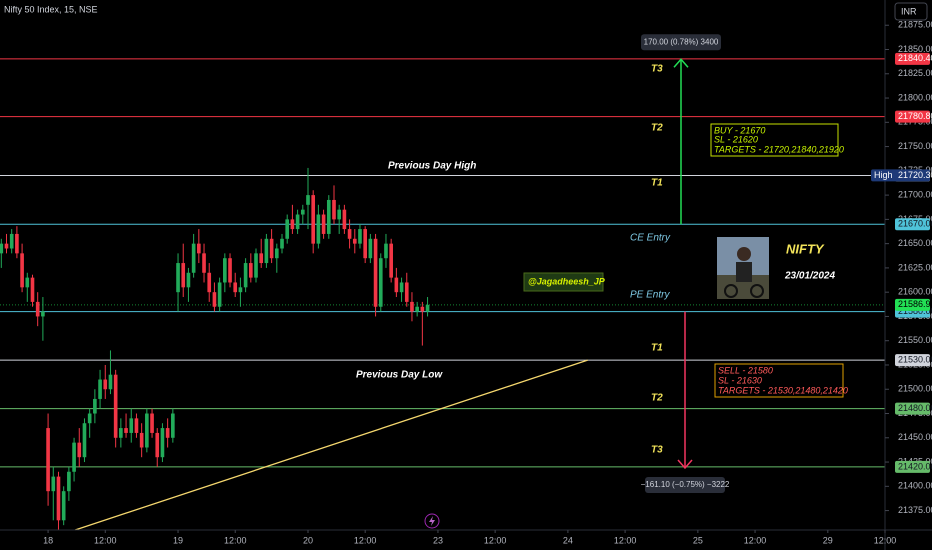 The width and height of the screenshot is (932, 550). I want to click on x-tick-label: 19, so click(178, 540).